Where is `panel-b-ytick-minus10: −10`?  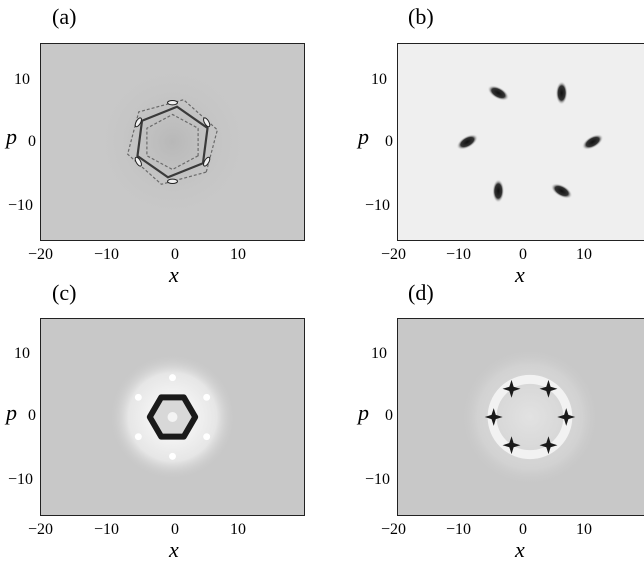 panel-b-ytick-minus10: −10 is located at coordinates (378, 205).